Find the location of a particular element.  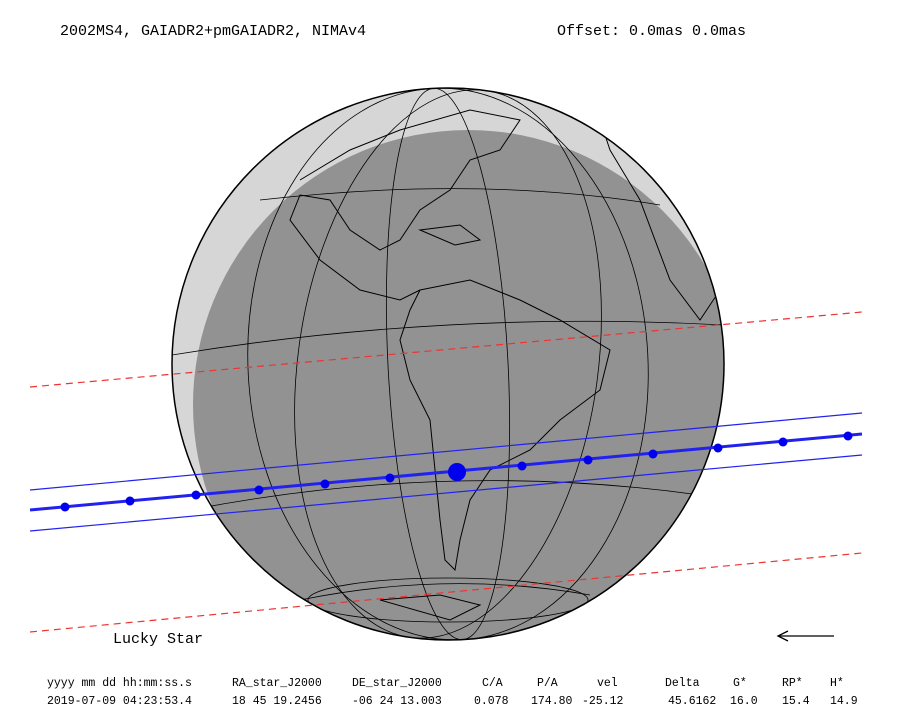

table-header: Delta is located at coordinates (682, 683).